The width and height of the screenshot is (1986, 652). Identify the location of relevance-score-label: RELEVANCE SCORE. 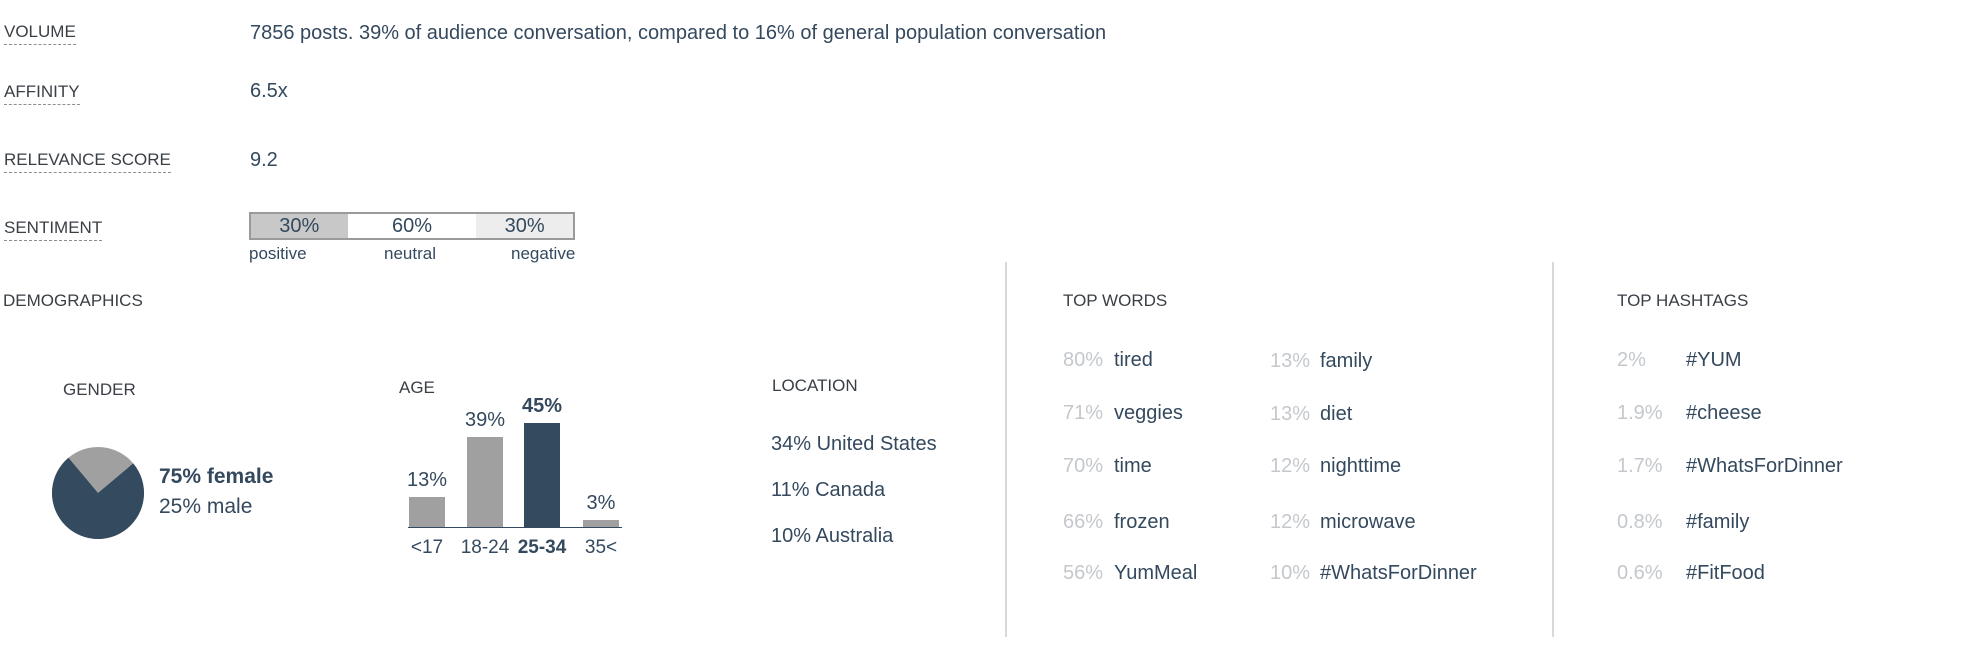
(87, 161).